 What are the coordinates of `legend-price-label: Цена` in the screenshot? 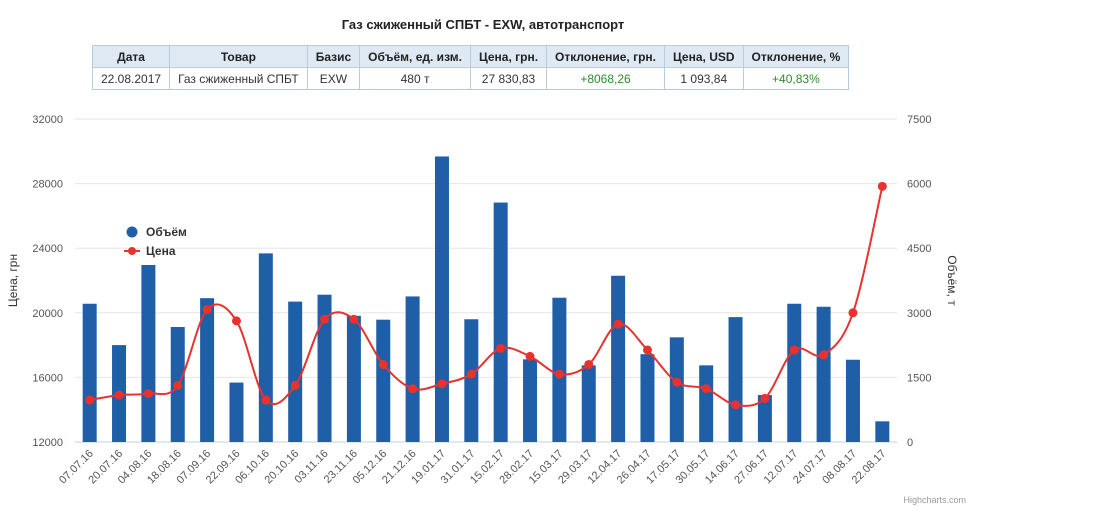 It's located at (161, 251).